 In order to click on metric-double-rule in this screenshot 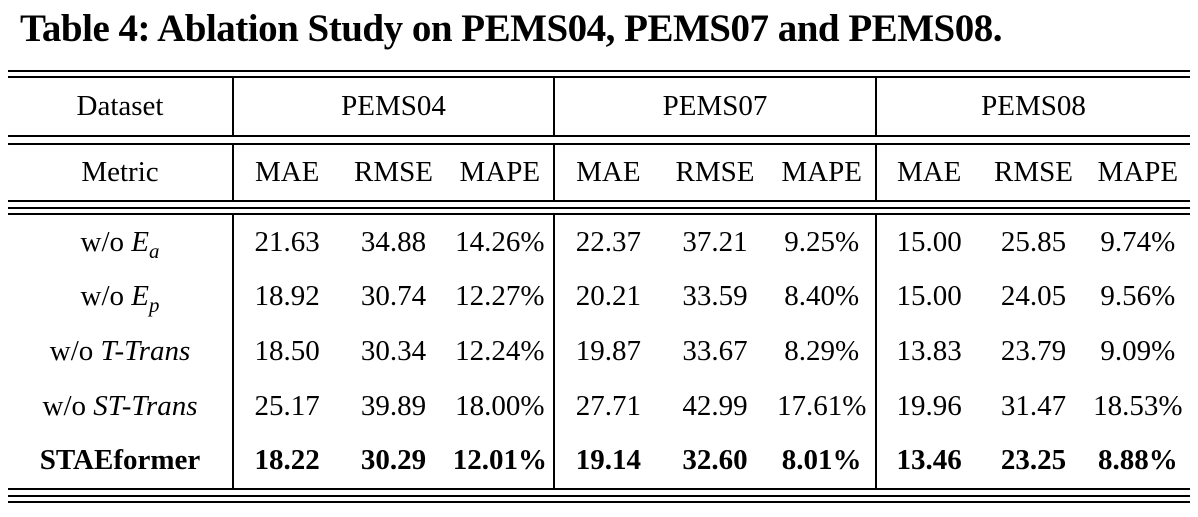, I will do `click(599, 211)`.